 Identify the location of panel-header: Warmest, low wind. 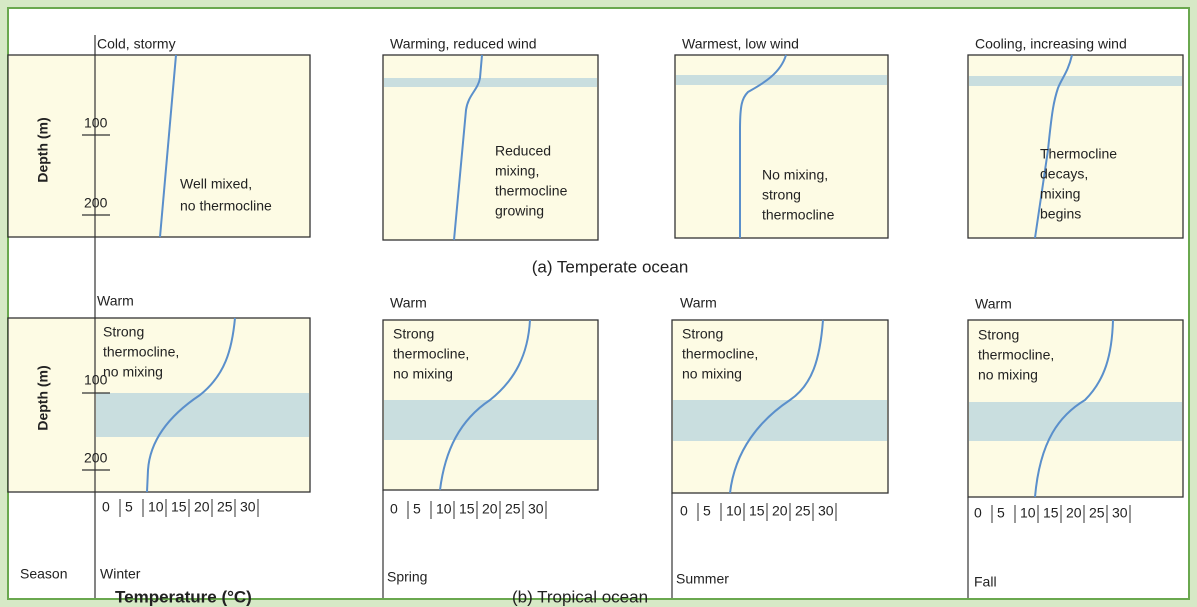
(740, 44).